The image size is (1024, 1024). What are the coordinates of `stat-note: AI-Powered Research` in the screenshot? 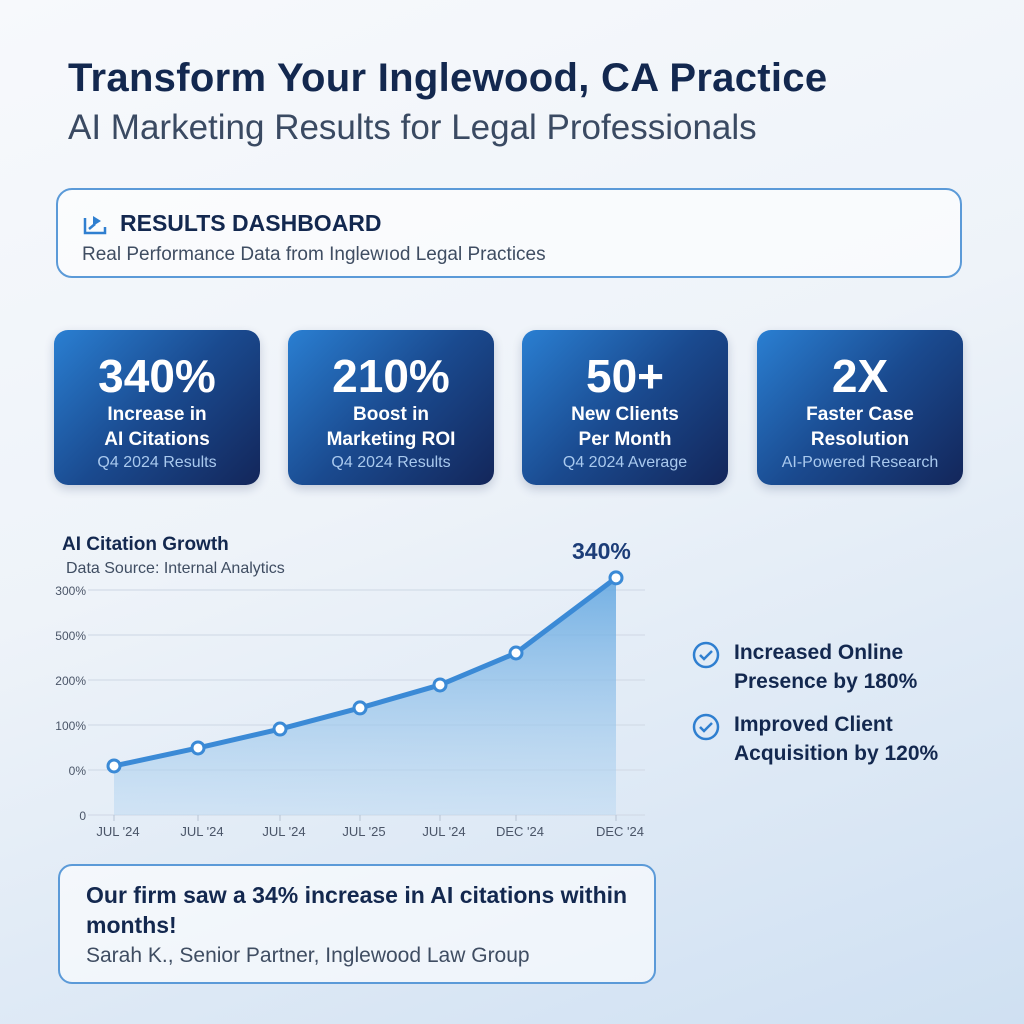 It's located at (860, 462).